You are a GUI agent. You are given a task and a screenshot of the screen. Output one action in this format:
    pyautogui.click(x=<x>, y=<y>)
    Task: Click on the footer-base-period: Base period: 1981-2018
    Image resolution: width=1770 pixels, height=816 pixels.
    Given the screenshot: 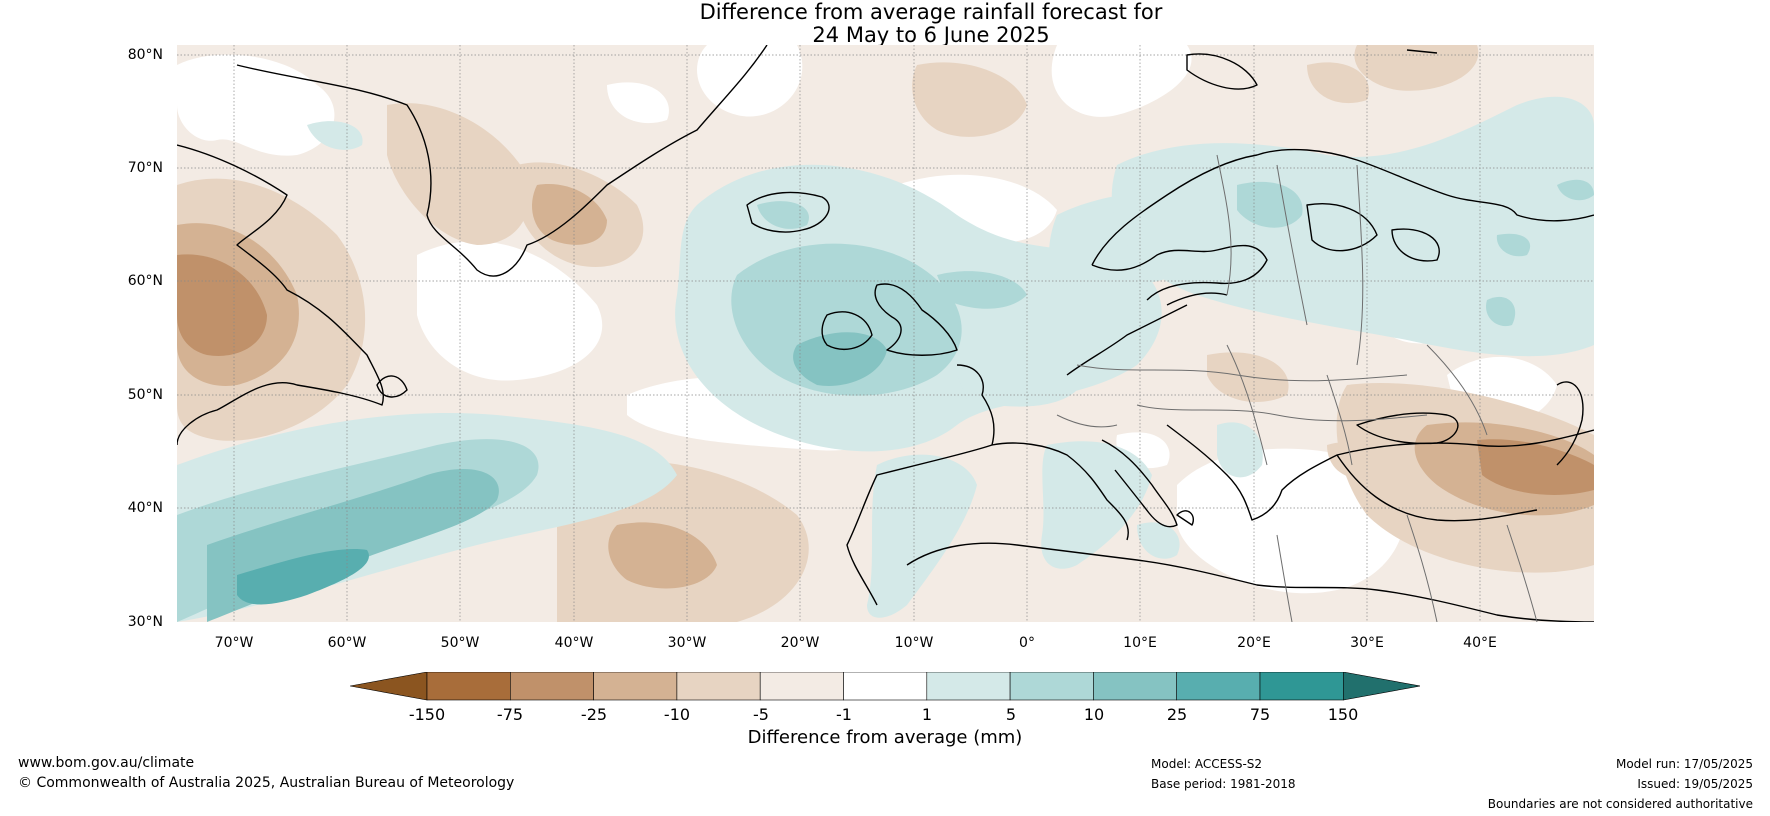 What is the action you would take?
    pyautogui.click(x=1223, y=784)
    